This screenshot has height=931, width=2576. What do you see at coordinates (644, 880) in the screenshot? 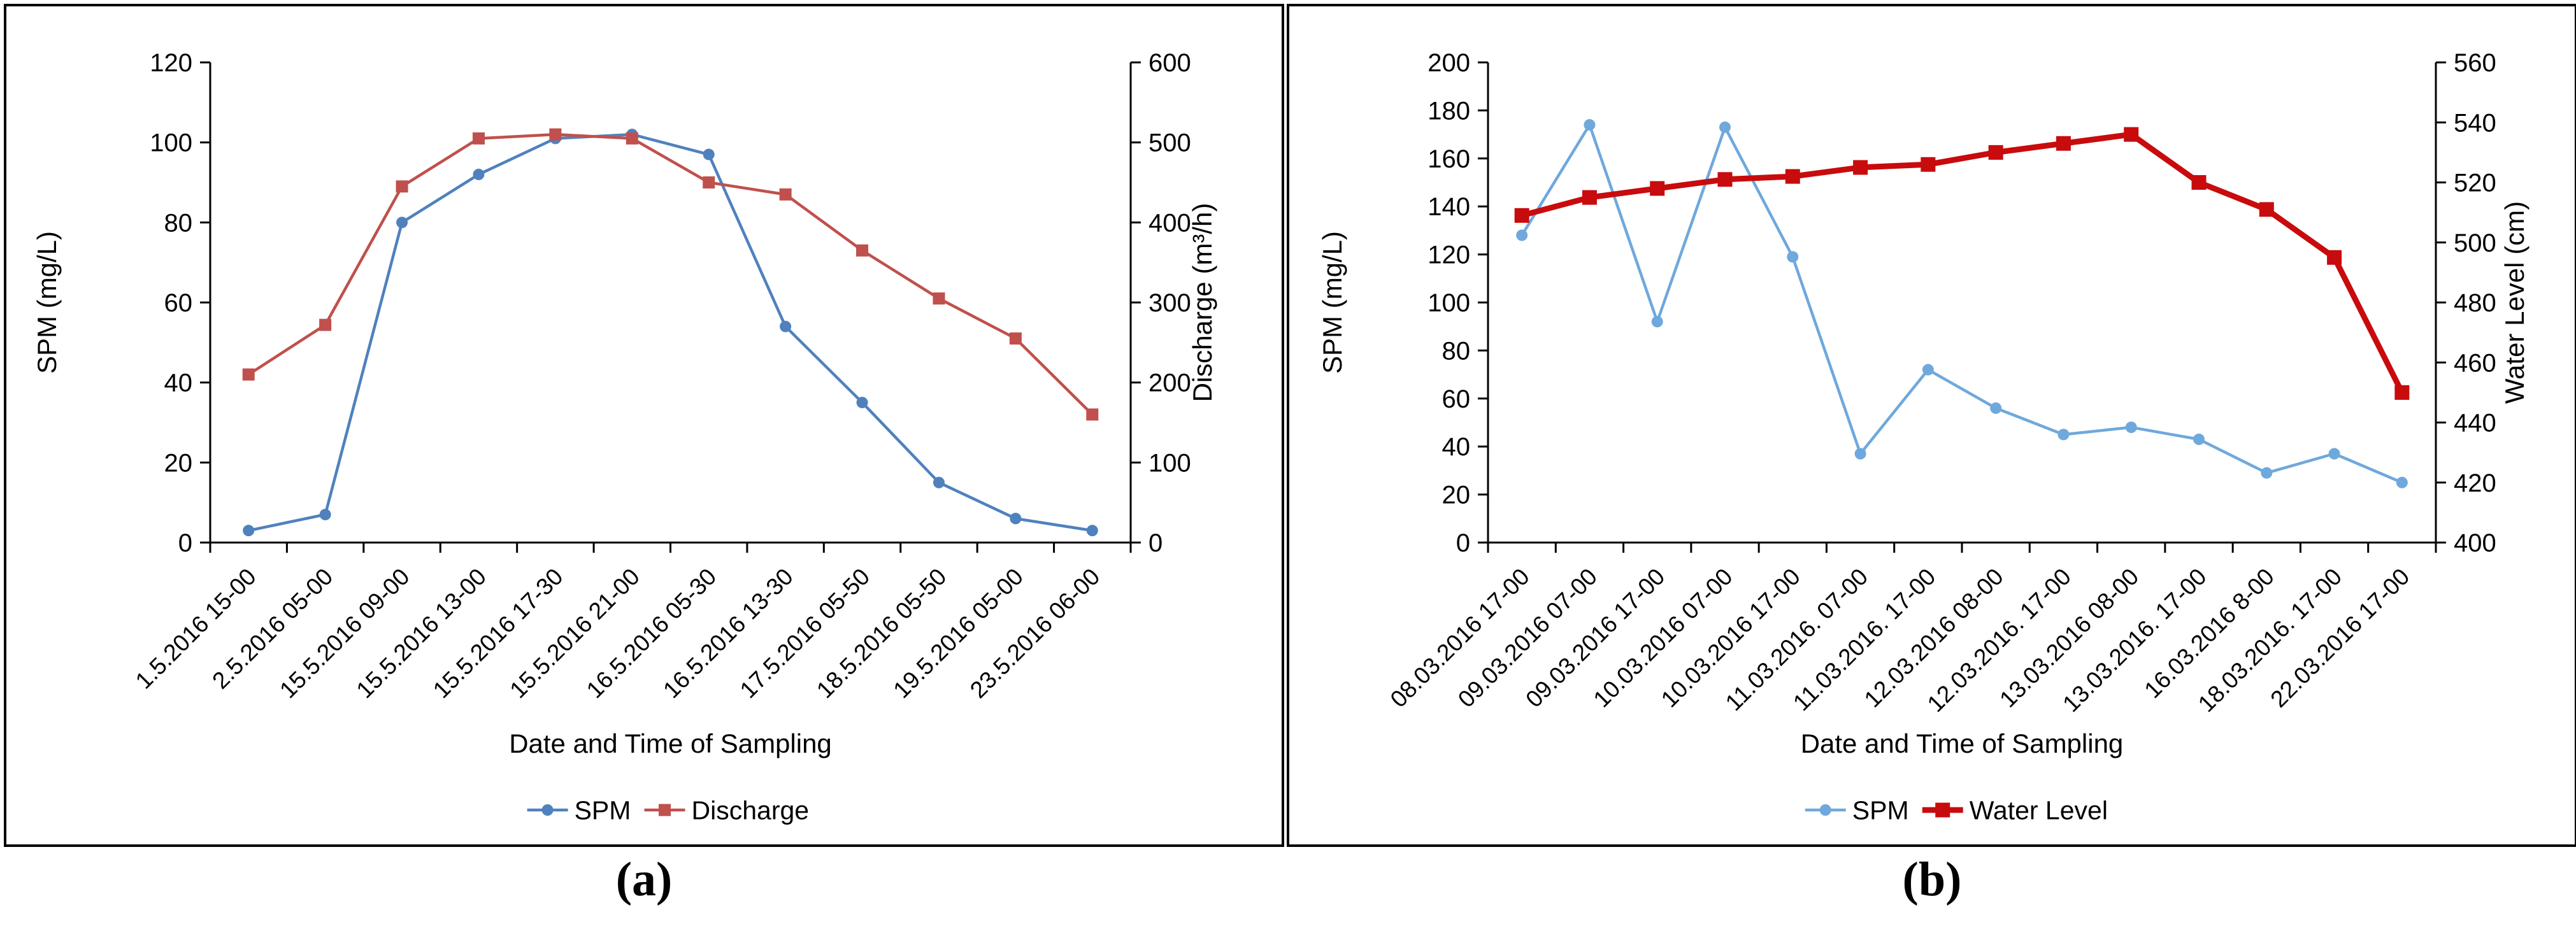
I see `caption-a: (a)` at bounding box center [644, 880].